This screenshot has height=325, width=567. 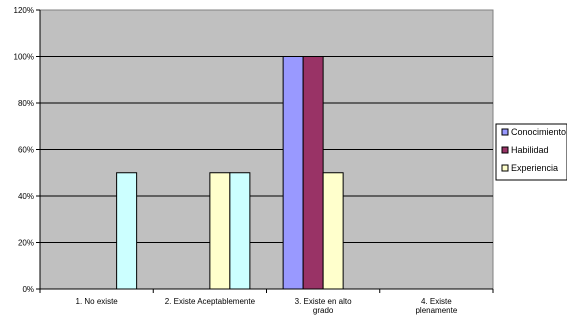 I want to click on x-tick-label: 4. Existe, so click(x=436, y=301).